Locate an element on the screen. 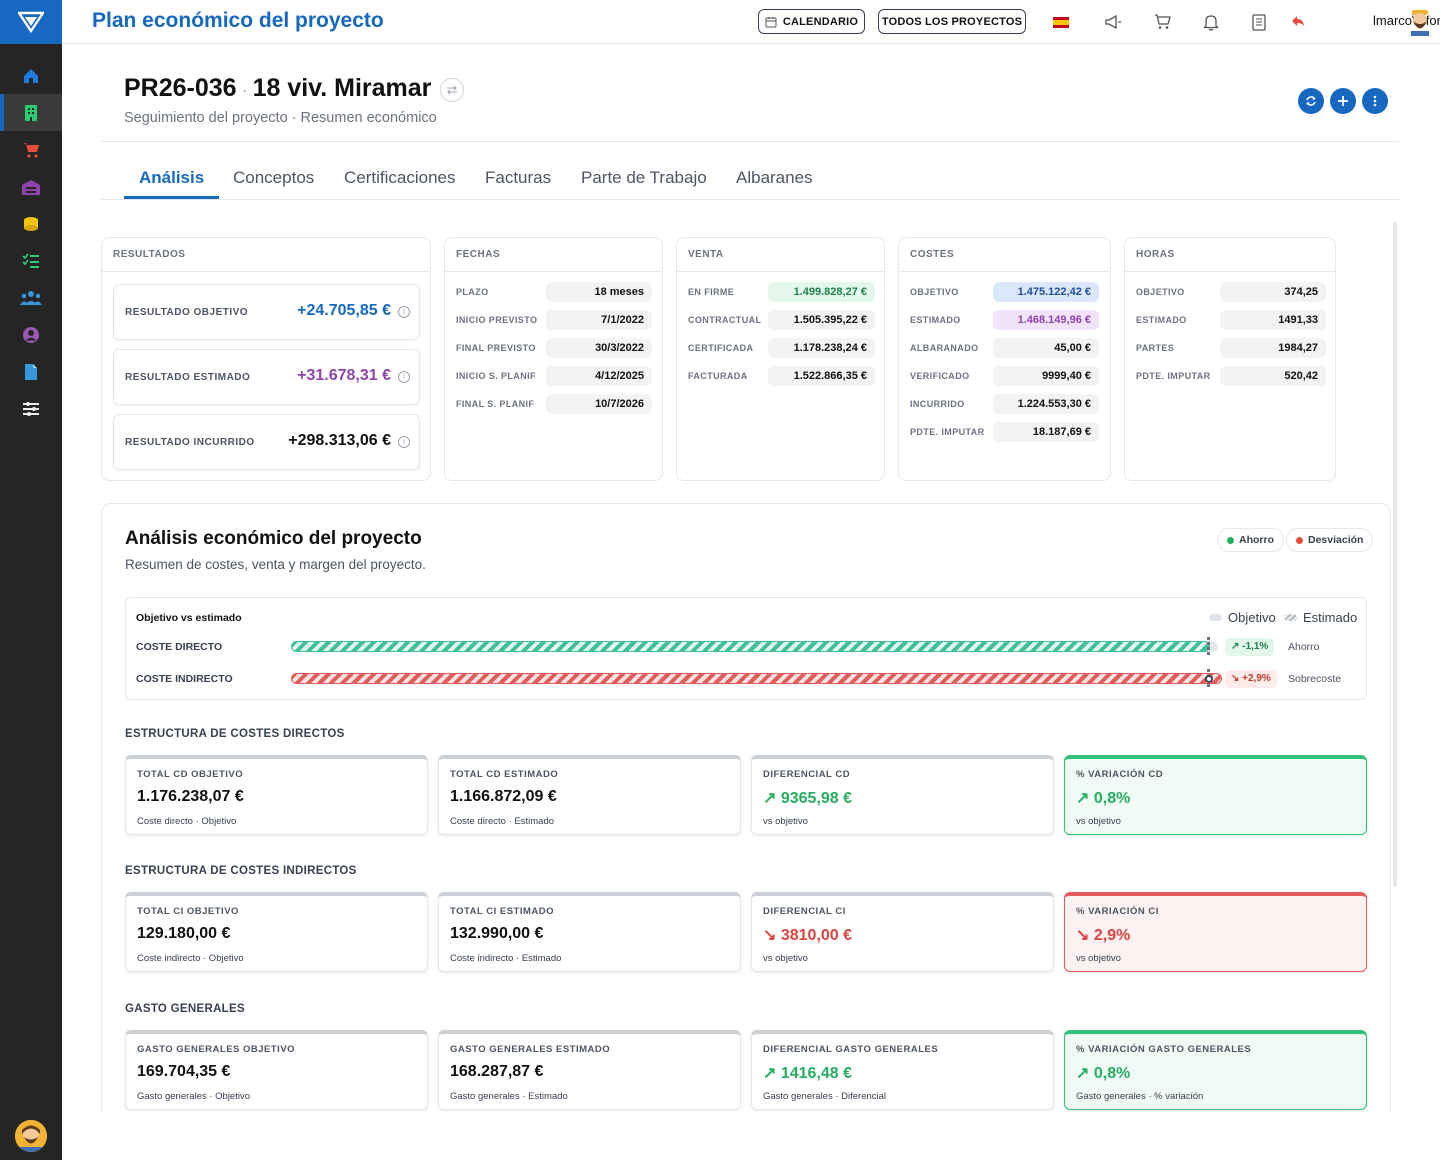 The image size is (1440, 1160). more-options-button is located at coordinates (1375, 101).